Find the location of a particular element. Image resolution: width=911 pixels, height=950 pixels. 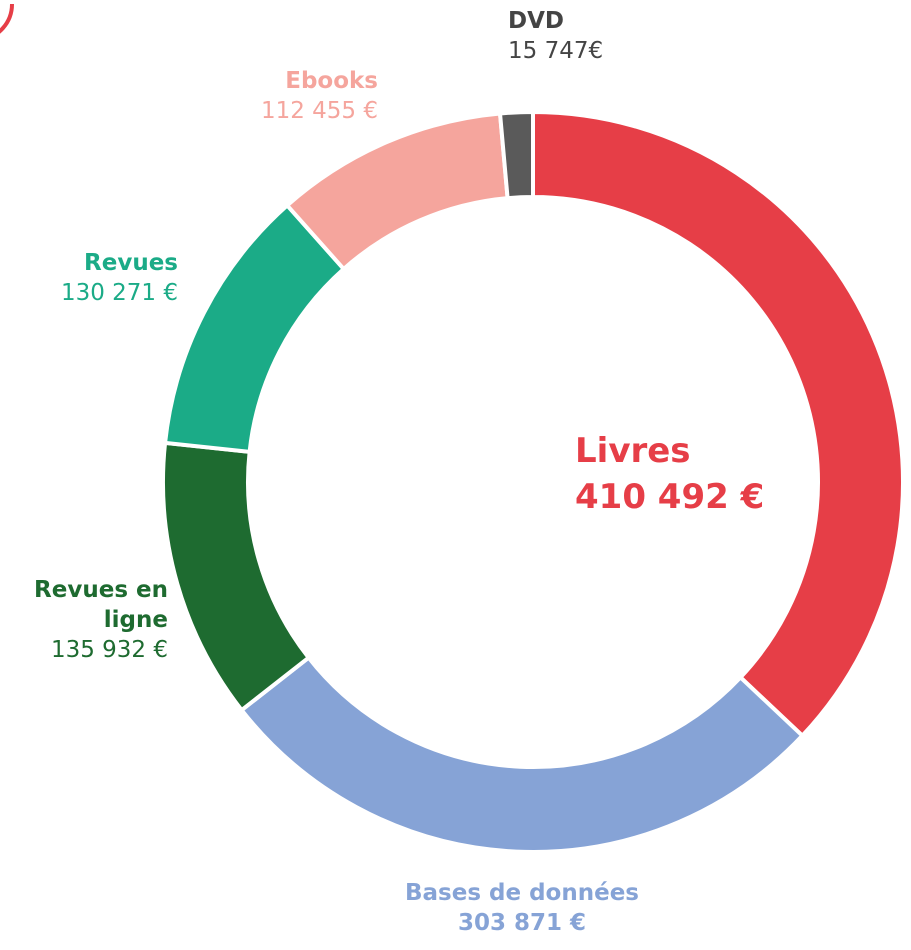

category-name: Revues en ligne is located at coordinates (101, 605).